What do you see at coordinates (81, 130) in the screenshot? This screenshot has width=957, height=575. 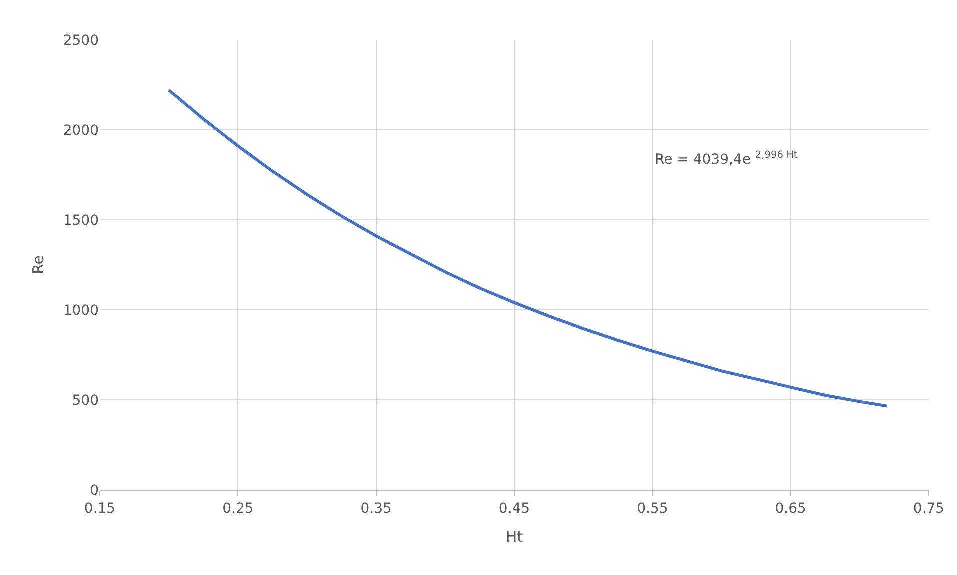 I see `y-tick-label: 2000` at bounding box center [81, 130].